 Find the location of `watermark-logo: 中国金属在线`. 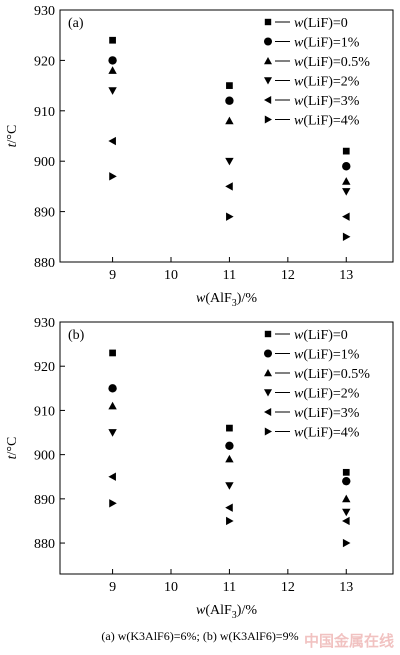

watermark-logo: 中国金属在线 is located at coordinates (348, 641).